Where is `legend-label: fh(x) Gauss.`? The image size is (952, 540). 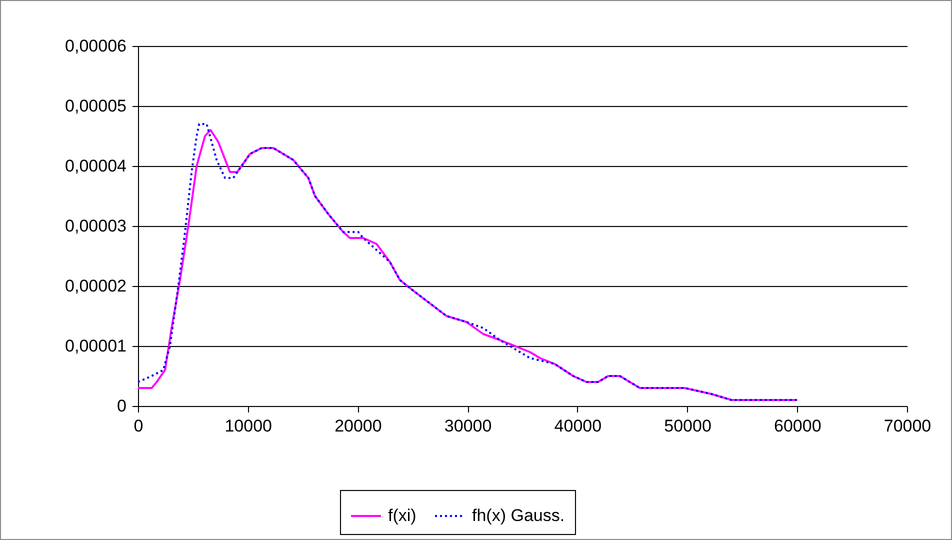
legend-label: fh(x) Gauss. is located at coordinates (518, 515).